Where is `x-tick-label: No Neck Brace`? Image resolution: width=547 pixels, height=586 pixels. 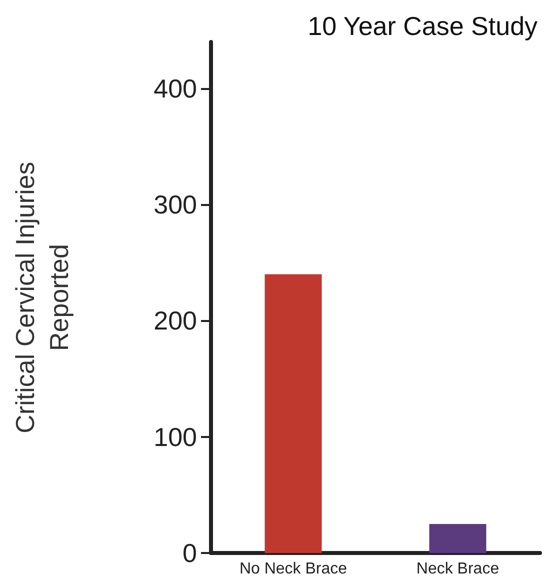 x-tick-label: No Neck Brace is located at coordinates (293, 569).